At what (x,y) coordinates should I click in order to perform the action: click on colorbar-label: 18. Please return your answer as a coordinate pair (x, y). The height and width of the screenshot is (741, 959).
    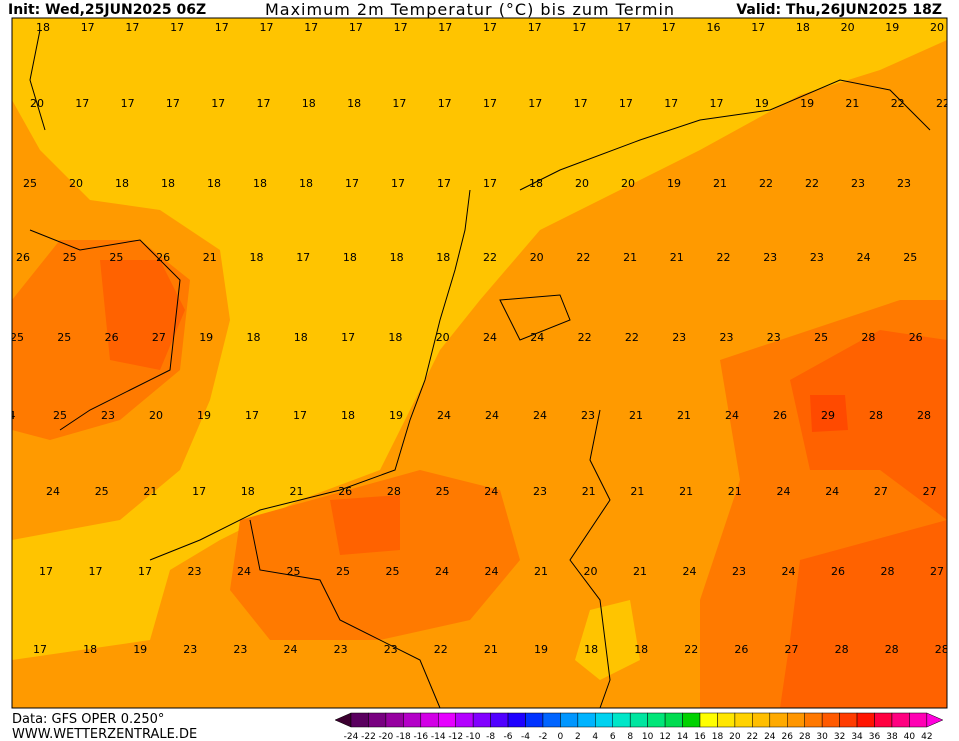
    Looking at the image, I should click on (718, 736).